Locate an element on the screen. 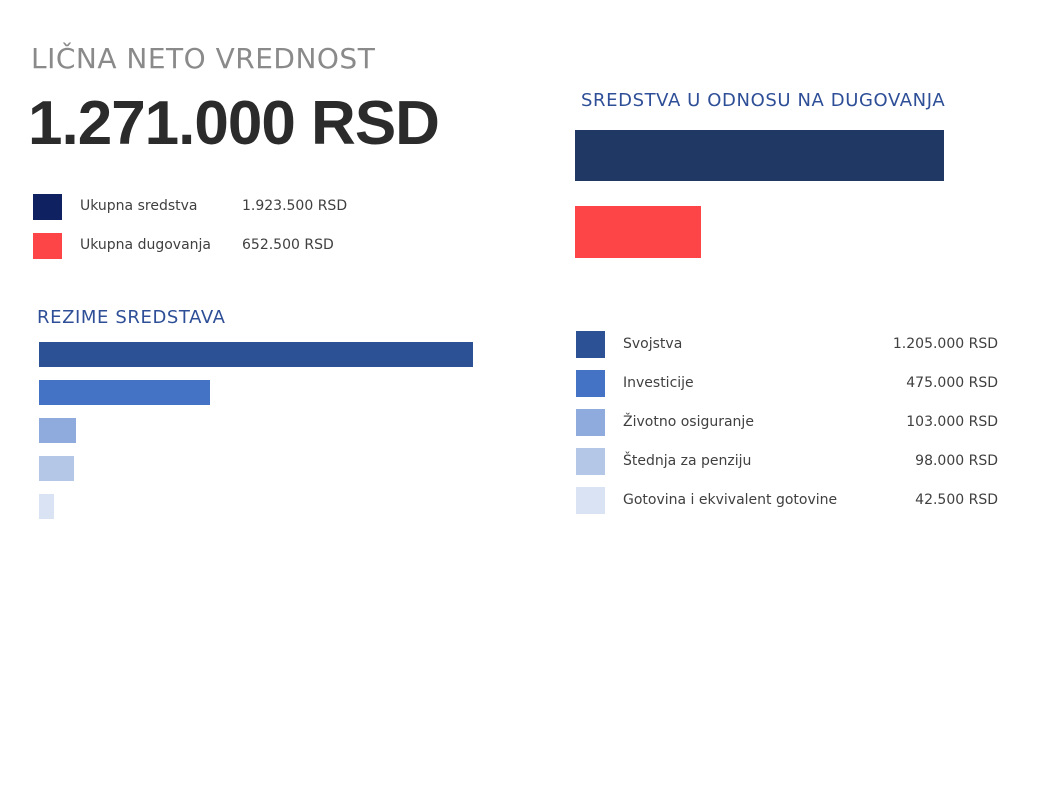 Image resolution: width=1038 pixels, height=800 pixels. page-title: LIČNA NETO VREDNOST is located at coordinates (203, 58).